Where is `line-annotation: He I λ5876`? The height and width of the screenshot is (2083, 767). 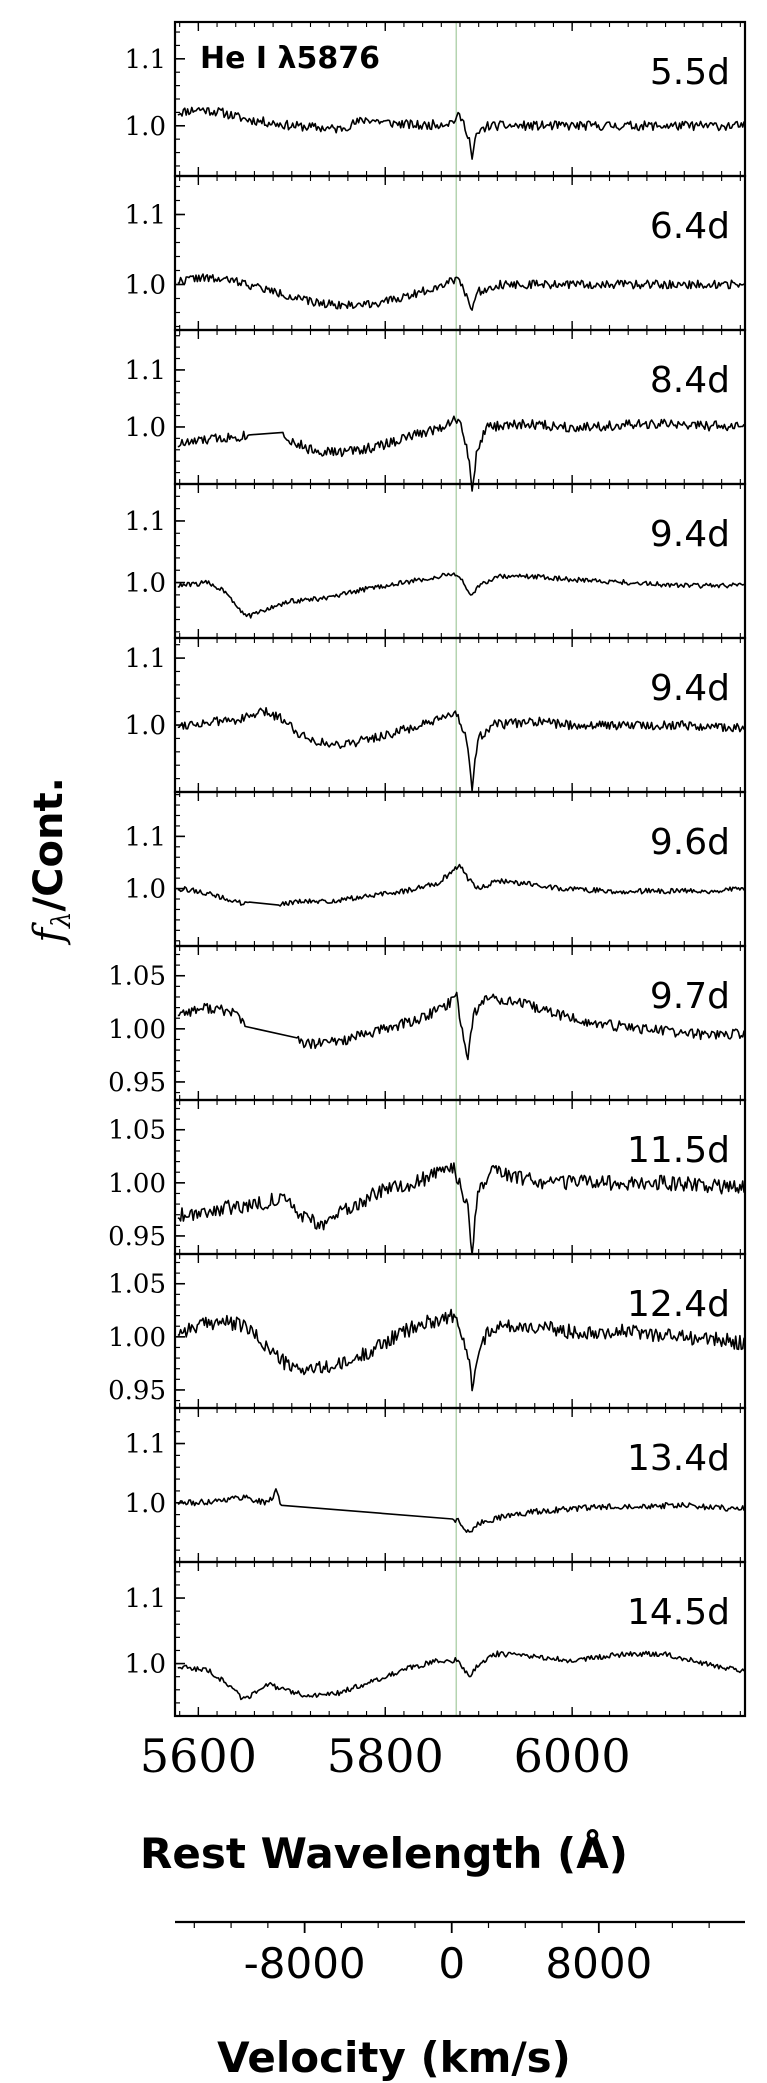
line-annotation: He I λ5876 is located at coordinates (290, 58).